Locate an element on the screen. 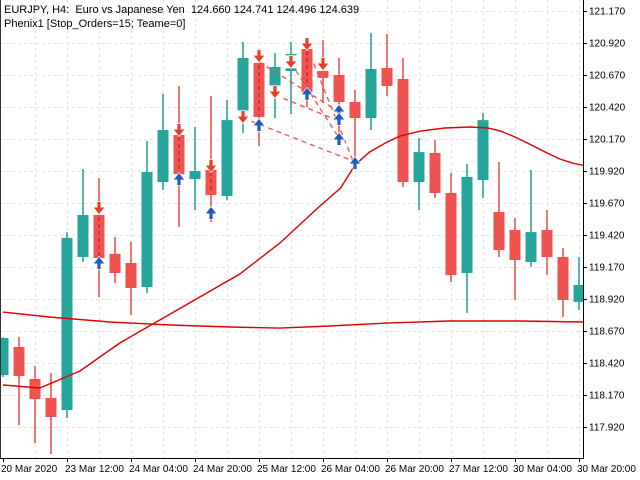 The width and height of the screenshot is (640, 480). y-axis-label: 119.670 is located at coordinates (607, 204).